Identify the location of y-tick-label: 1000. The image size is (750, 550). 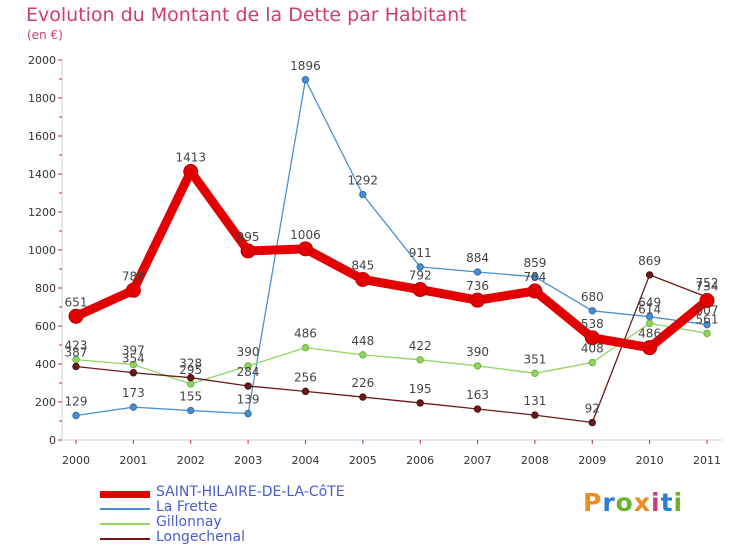
(42, 250).